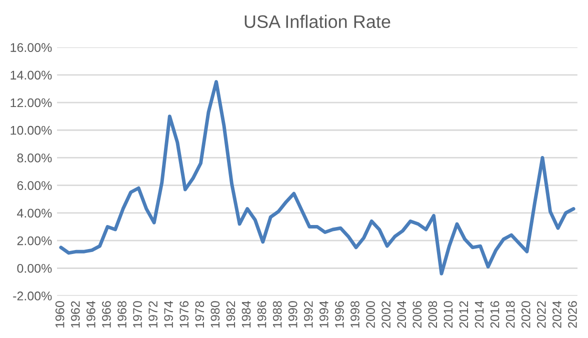  Describe the element at coordinates (31, 47) in the screenshot. I see `y-tick-label: 16.00%` at that location.